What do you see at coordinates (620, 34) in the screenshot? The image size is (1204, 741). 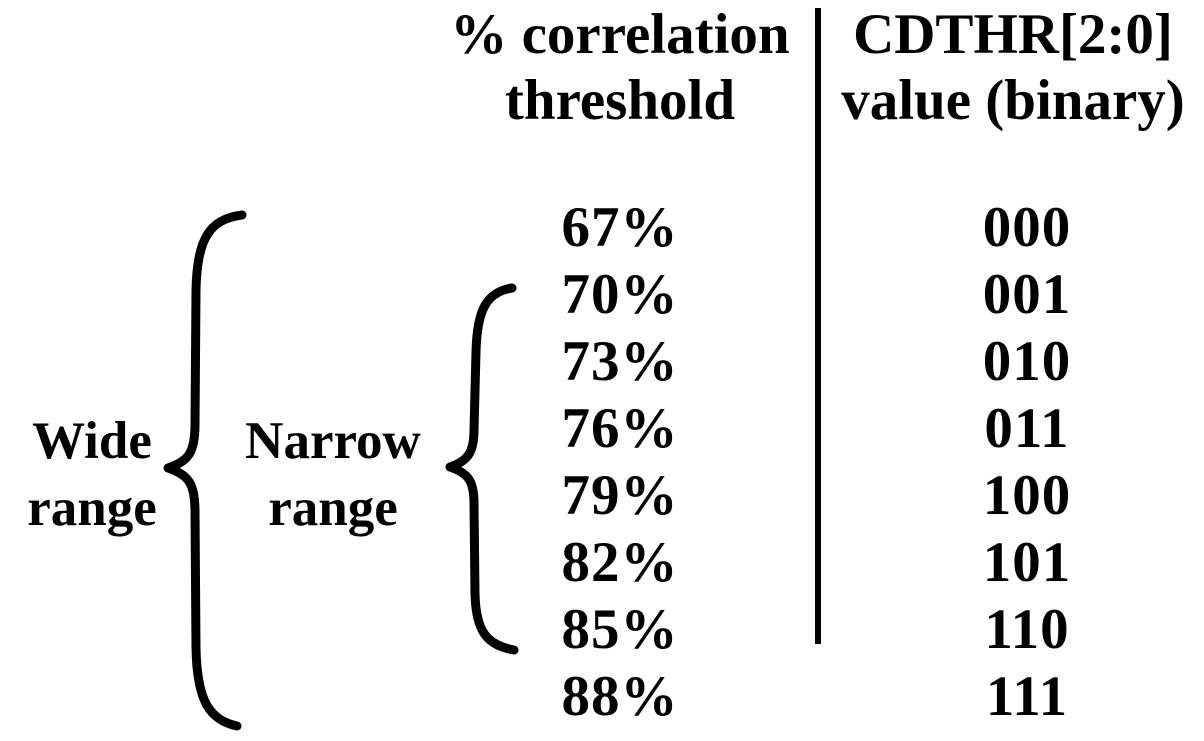 I see `threshold-header-line1: % correlation` at bounding box center [620, 34].